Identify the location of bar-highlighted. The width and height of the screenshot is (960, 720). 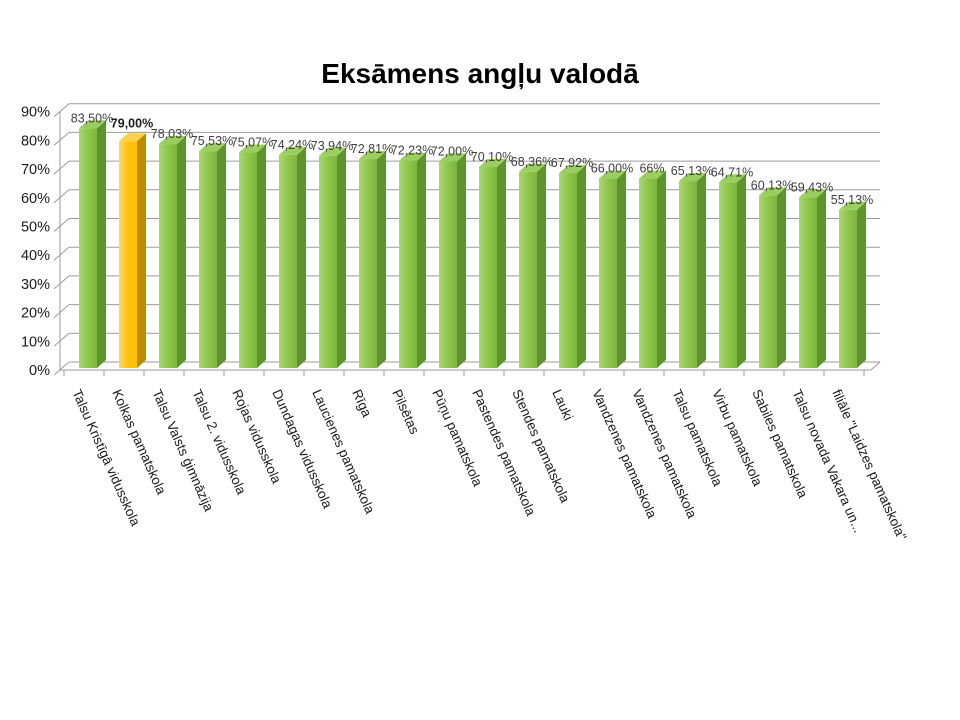
(132, 250).